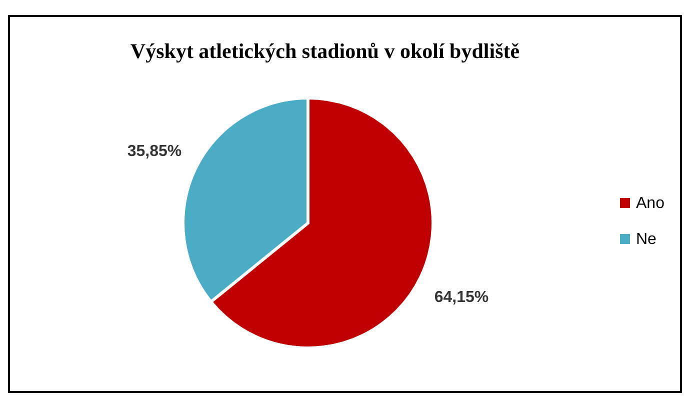 This screenshot has width=690, height=401. I want to click on data-label: 64,15%, so click(461, 297).